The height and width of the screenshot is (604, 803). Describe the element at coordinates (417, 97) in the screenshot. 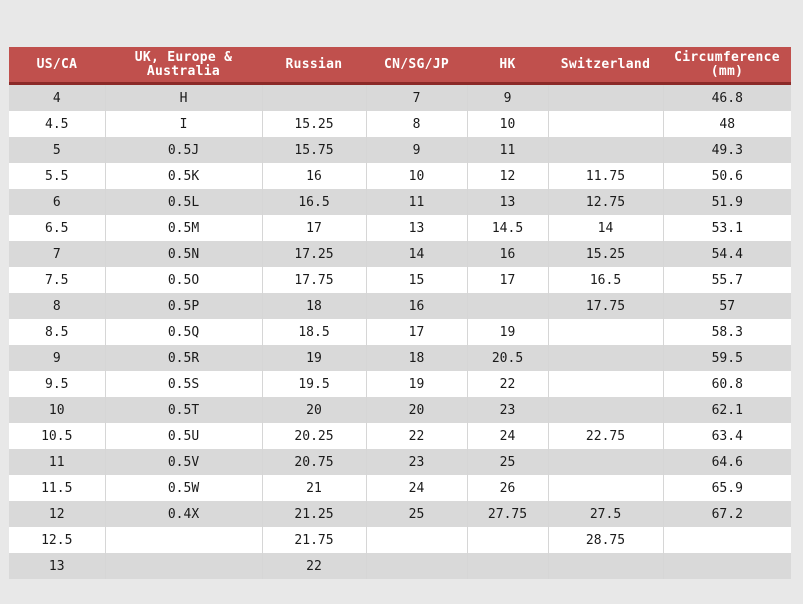

I see `cell-cn-sg-jp: 7` at that location.